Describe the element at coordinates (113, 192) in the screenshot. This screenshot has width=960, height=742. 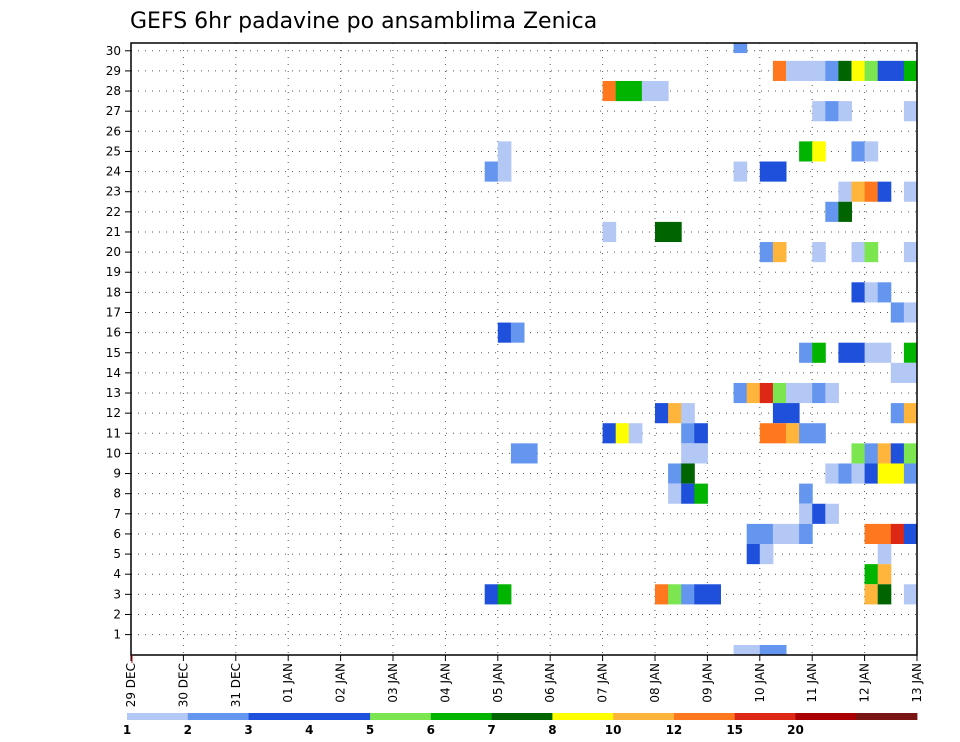
I see `y-tick-label: 23` at that location.